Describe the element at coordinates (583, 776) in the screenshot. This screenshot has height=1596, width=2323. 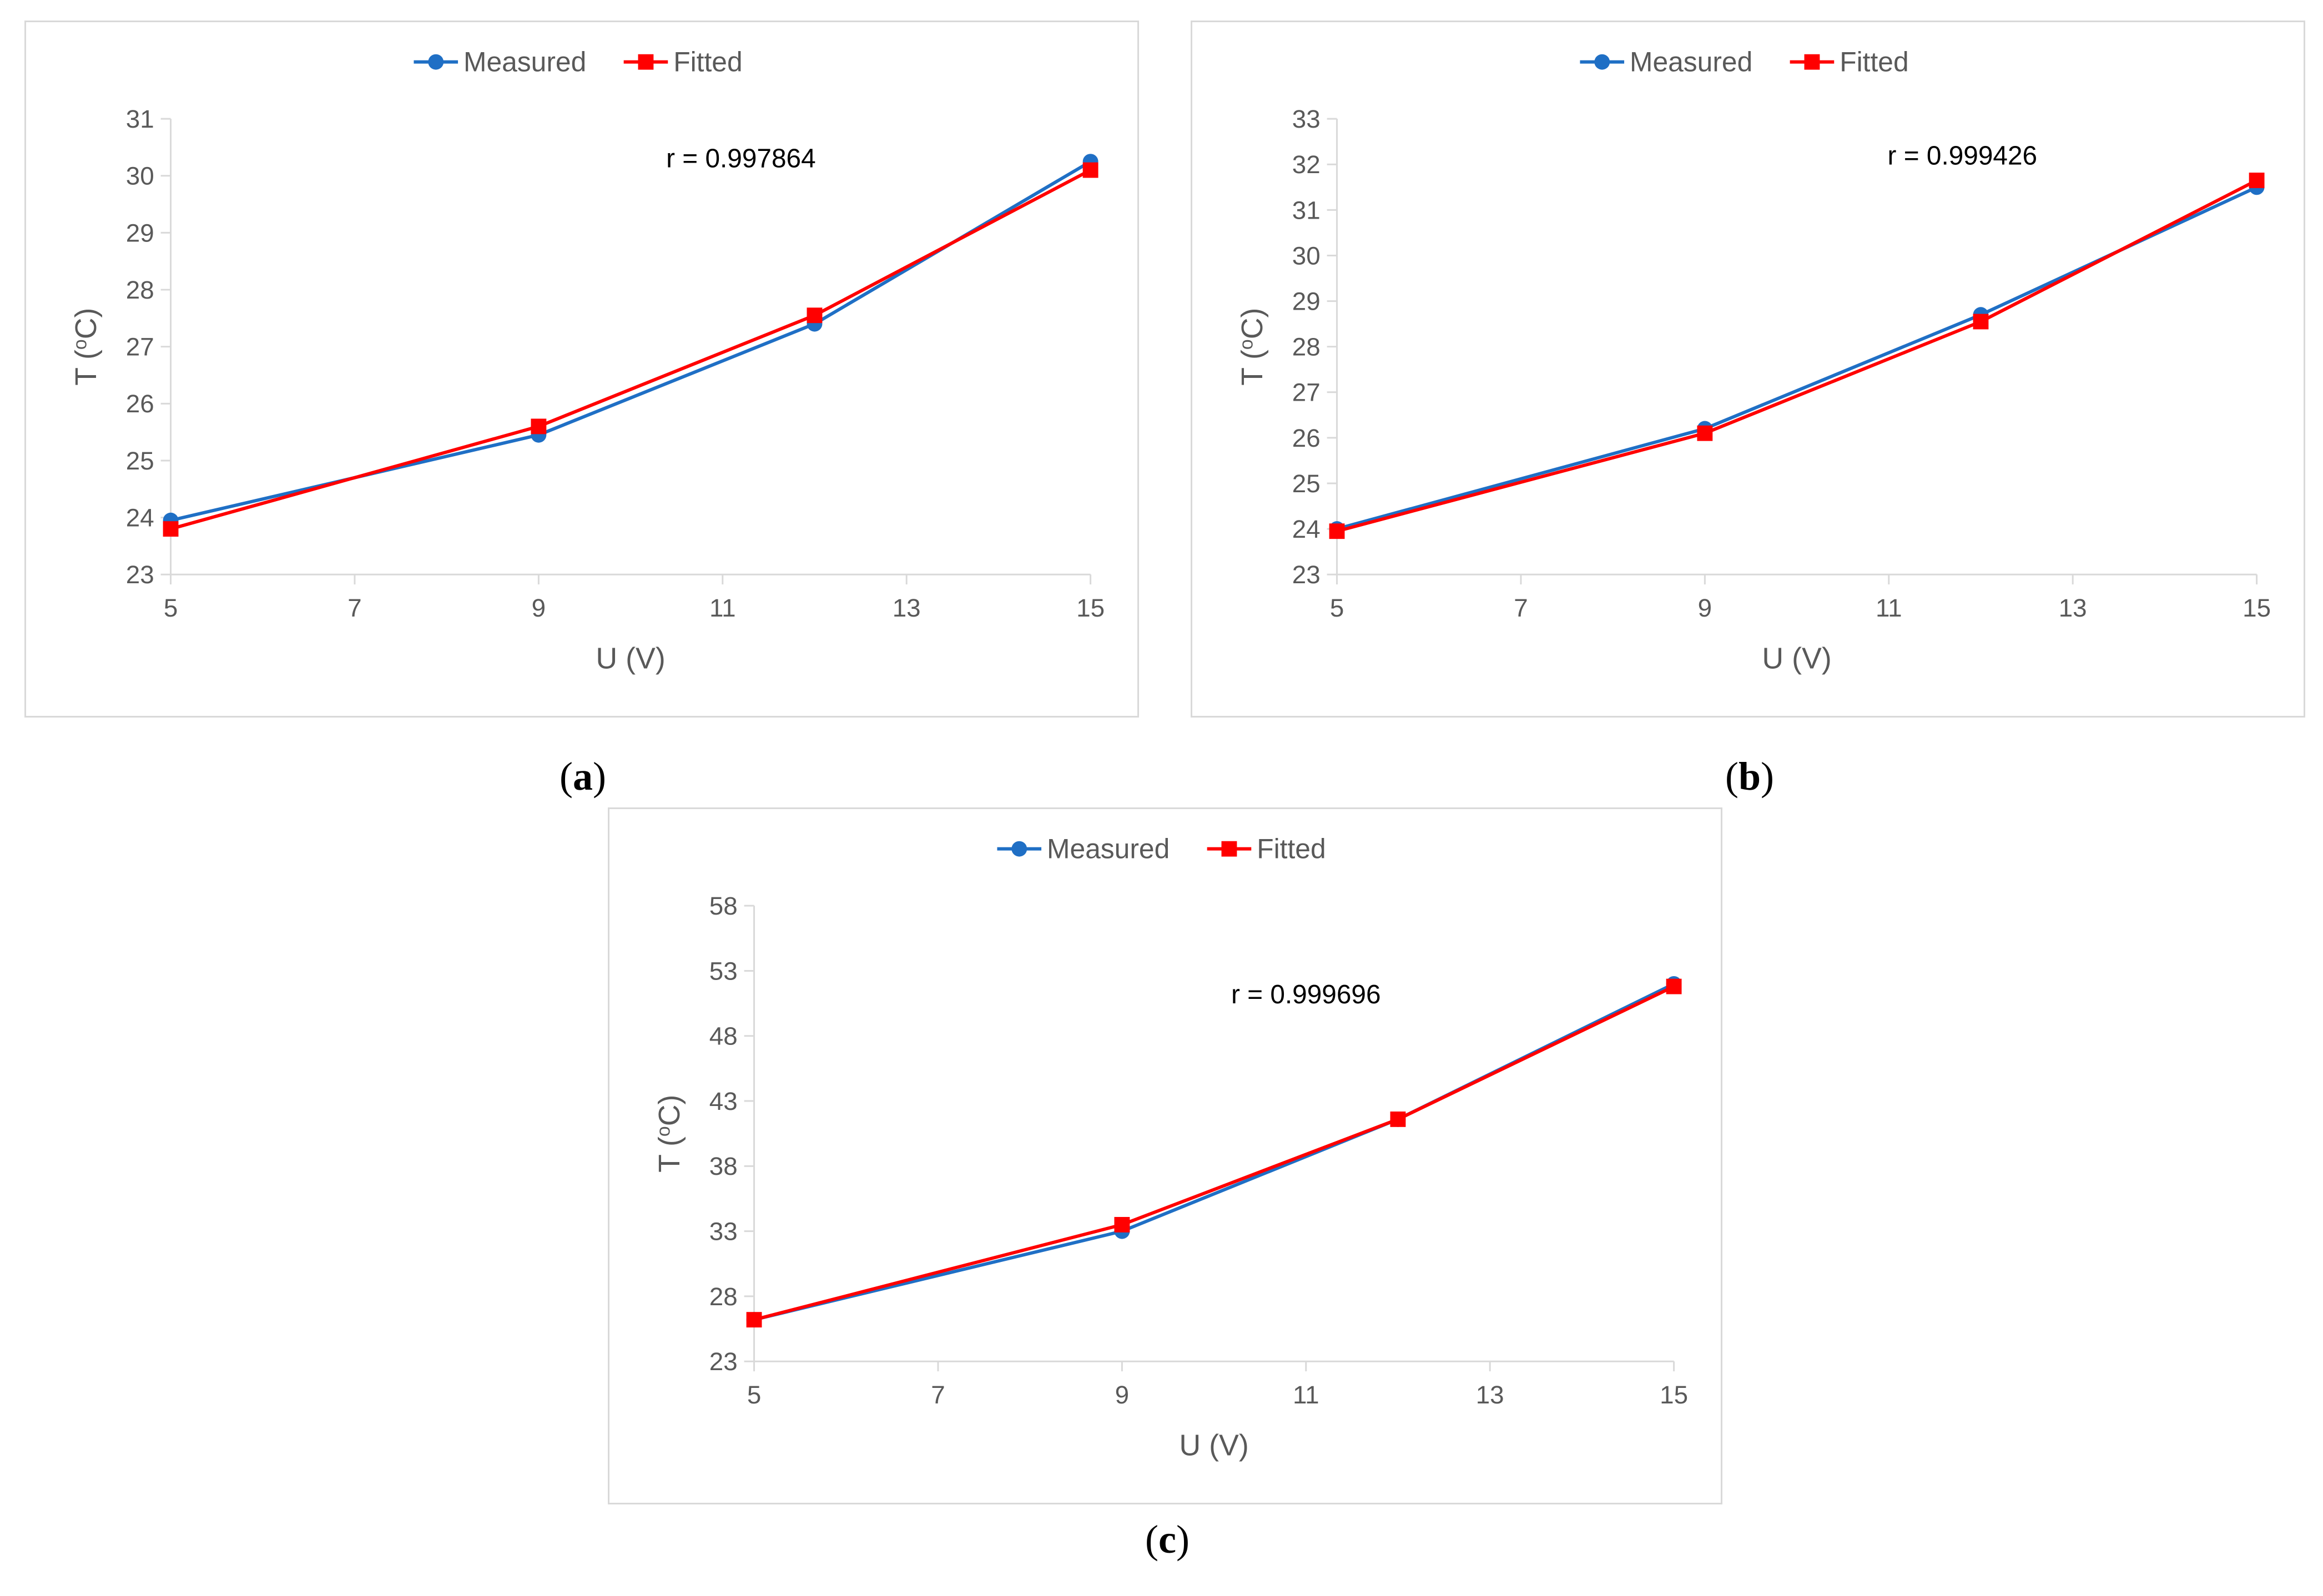
I see `panel-label-a: (a)` at that location.